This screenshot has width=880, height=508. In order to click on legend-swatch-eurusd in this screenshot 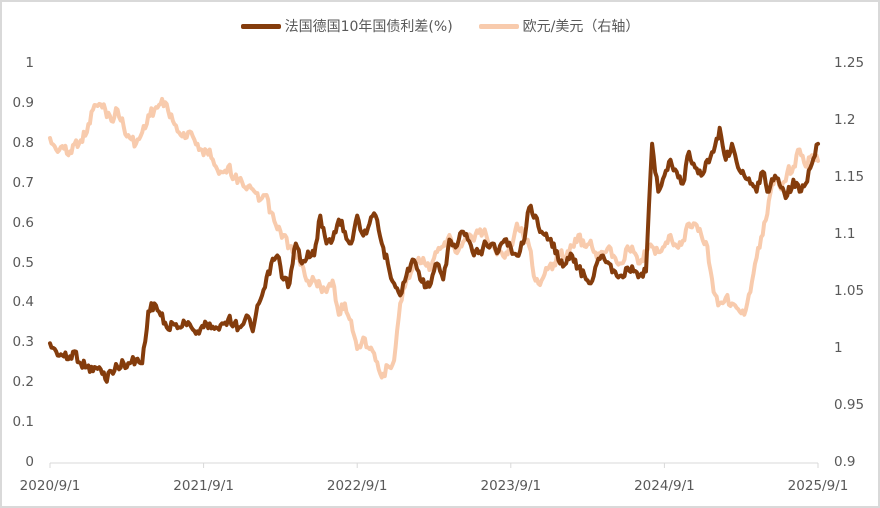, I will do `click(498, 26)`.